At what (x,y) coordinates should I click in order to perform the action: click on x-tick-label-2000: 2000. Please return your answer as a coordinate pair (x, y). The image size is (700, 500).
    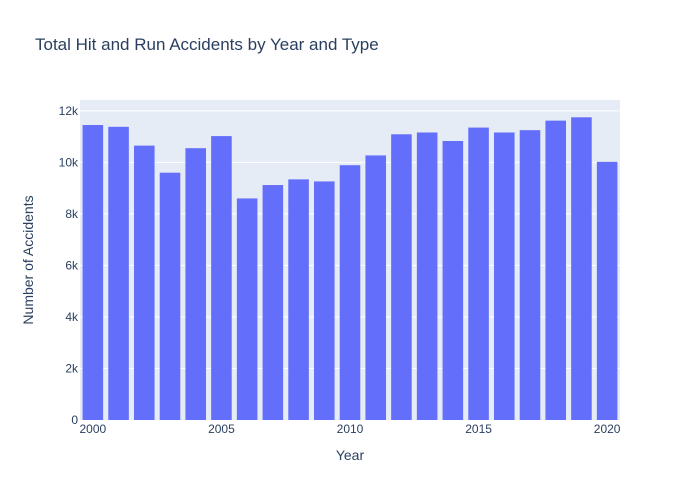
    Looking at the image, I should click on (93, 429).